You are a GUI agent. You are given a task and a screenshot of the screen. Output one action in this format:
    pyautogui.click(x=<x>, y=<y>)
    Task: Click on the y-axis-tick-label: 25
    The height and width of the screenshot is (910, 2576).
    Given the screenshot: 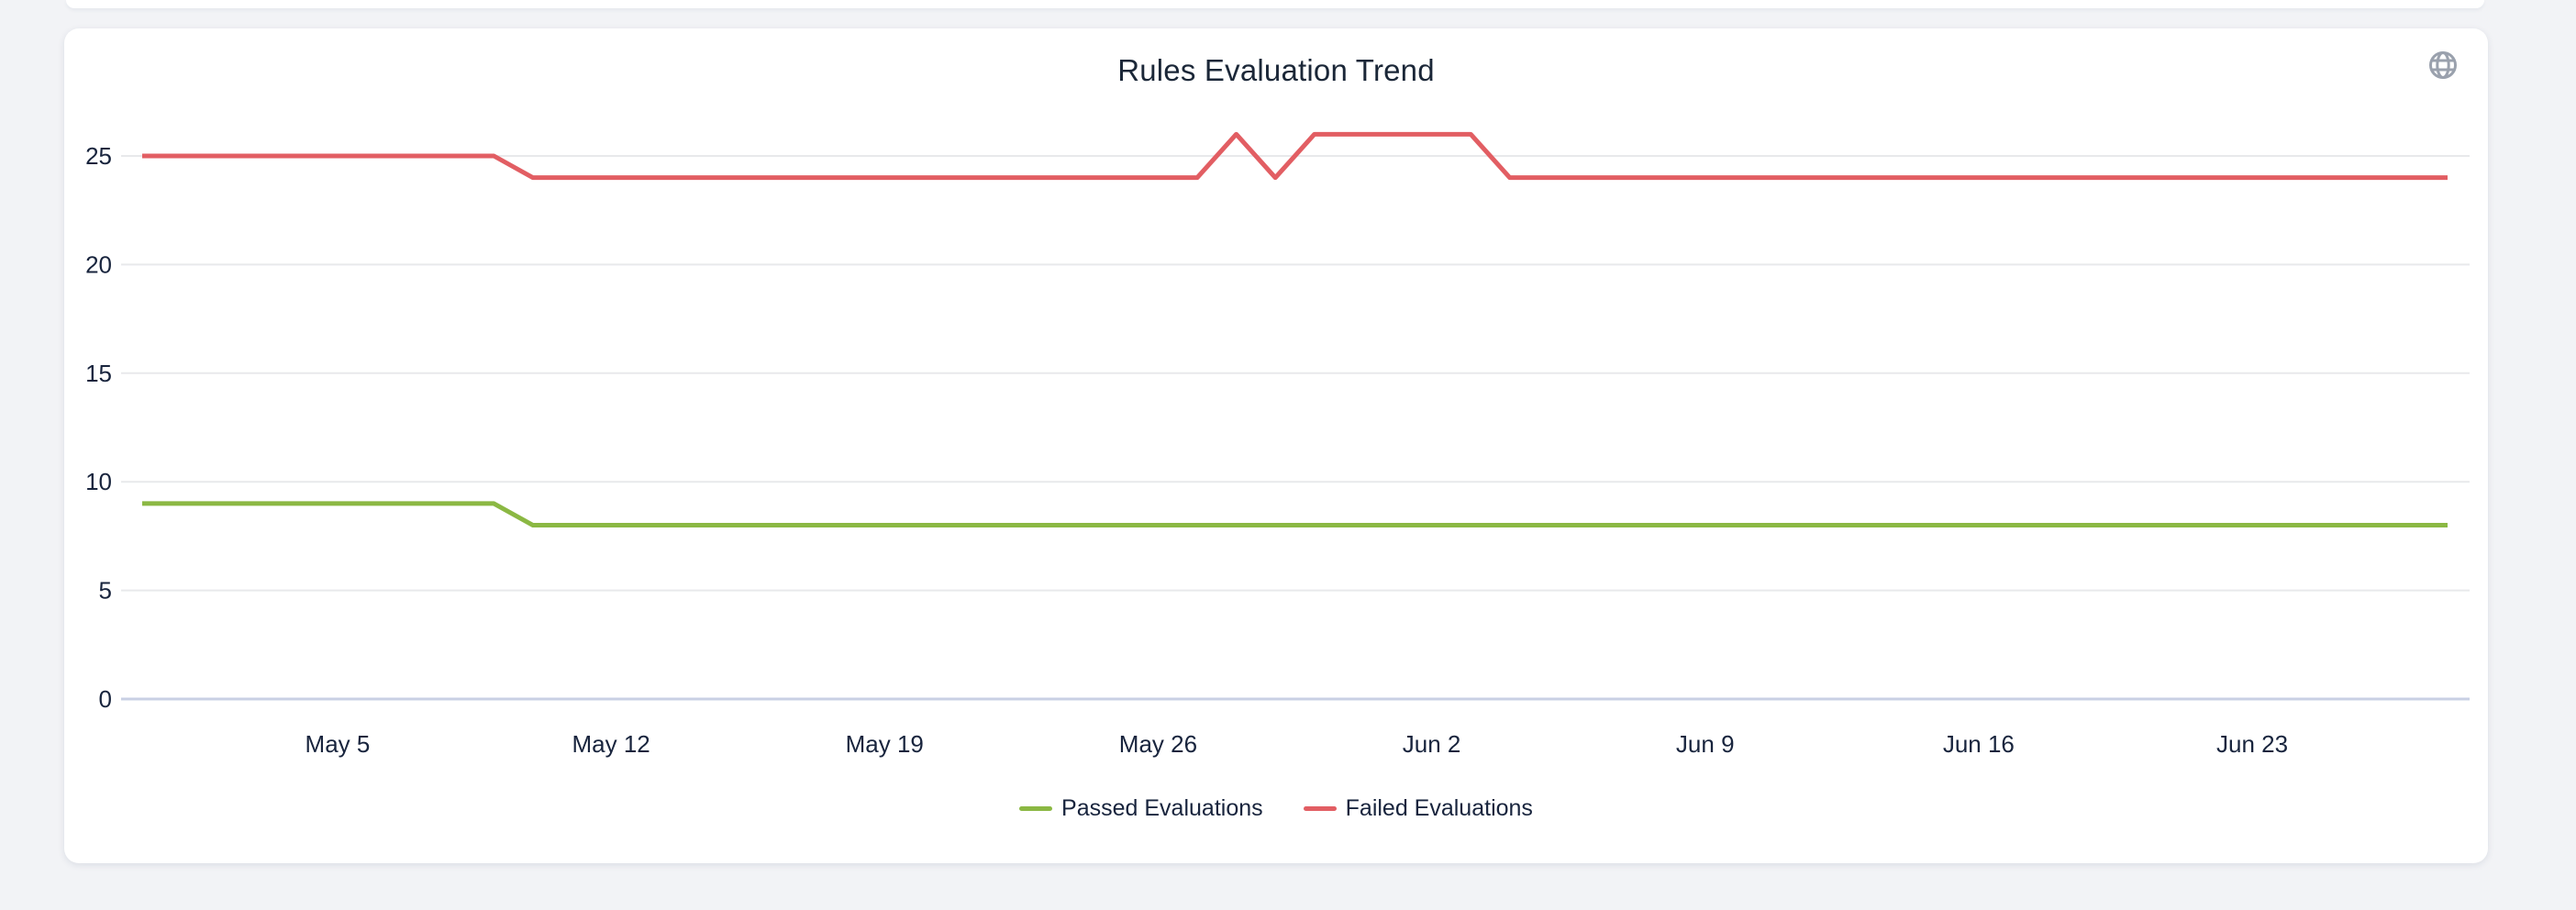 What is the action you would take?
    pyautogui.click(x=98, y=156)
    